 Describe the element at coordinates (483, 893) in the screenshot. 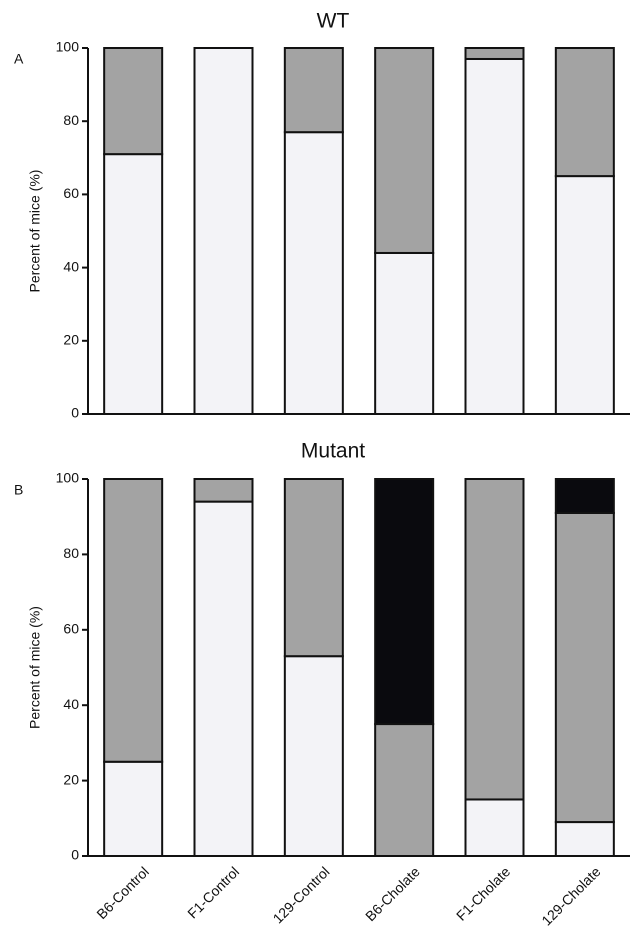

I see `x-tick-label: F1-Cholate` at that location.